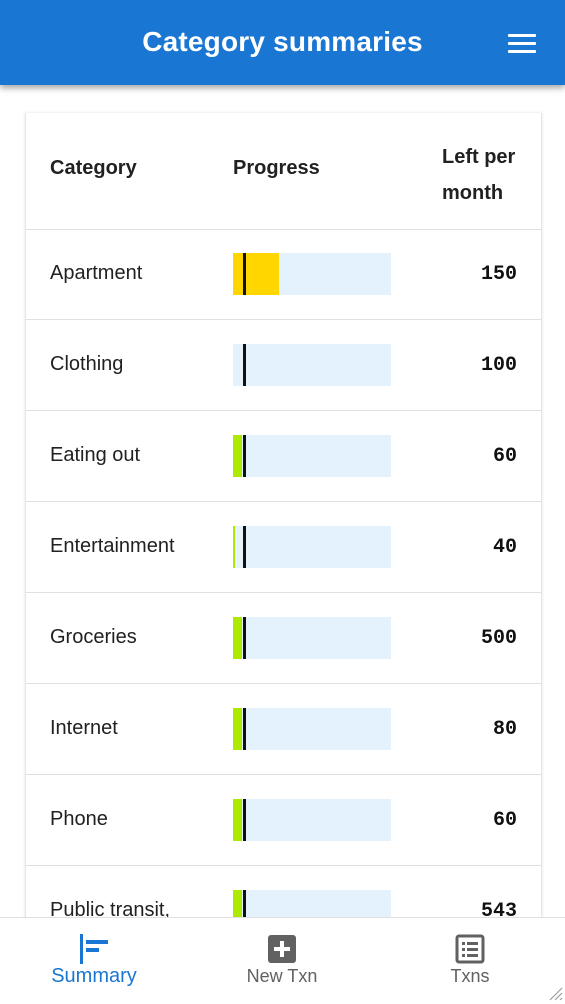 The width and height of the screenshot is (565, 1004). I want to click on nav-new-txn: New Txn, so click(282, 961).